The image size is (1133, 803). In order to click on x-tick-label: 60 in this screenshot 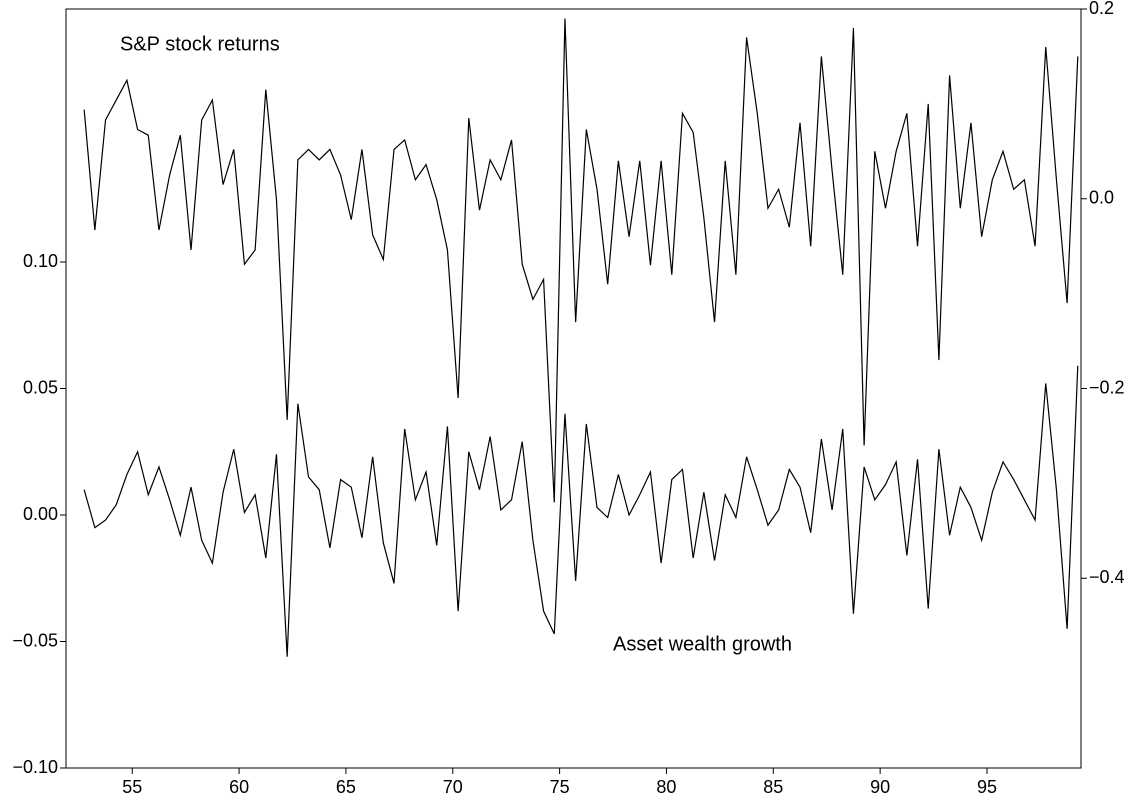, I will do `click(239, 787)`.